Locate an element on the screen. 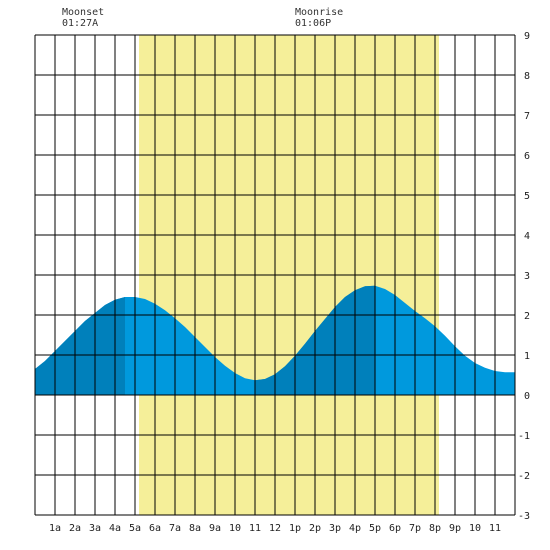 This screenshot has height=550, width=550. moonset-time: 01:27A is located at coordinates (80, 23).